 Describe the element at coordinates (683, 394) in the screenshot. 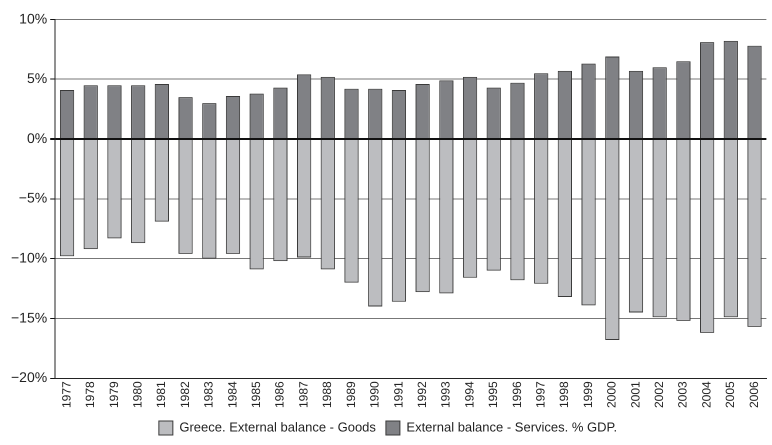

I see `x-tick-label: 2003` at that location.